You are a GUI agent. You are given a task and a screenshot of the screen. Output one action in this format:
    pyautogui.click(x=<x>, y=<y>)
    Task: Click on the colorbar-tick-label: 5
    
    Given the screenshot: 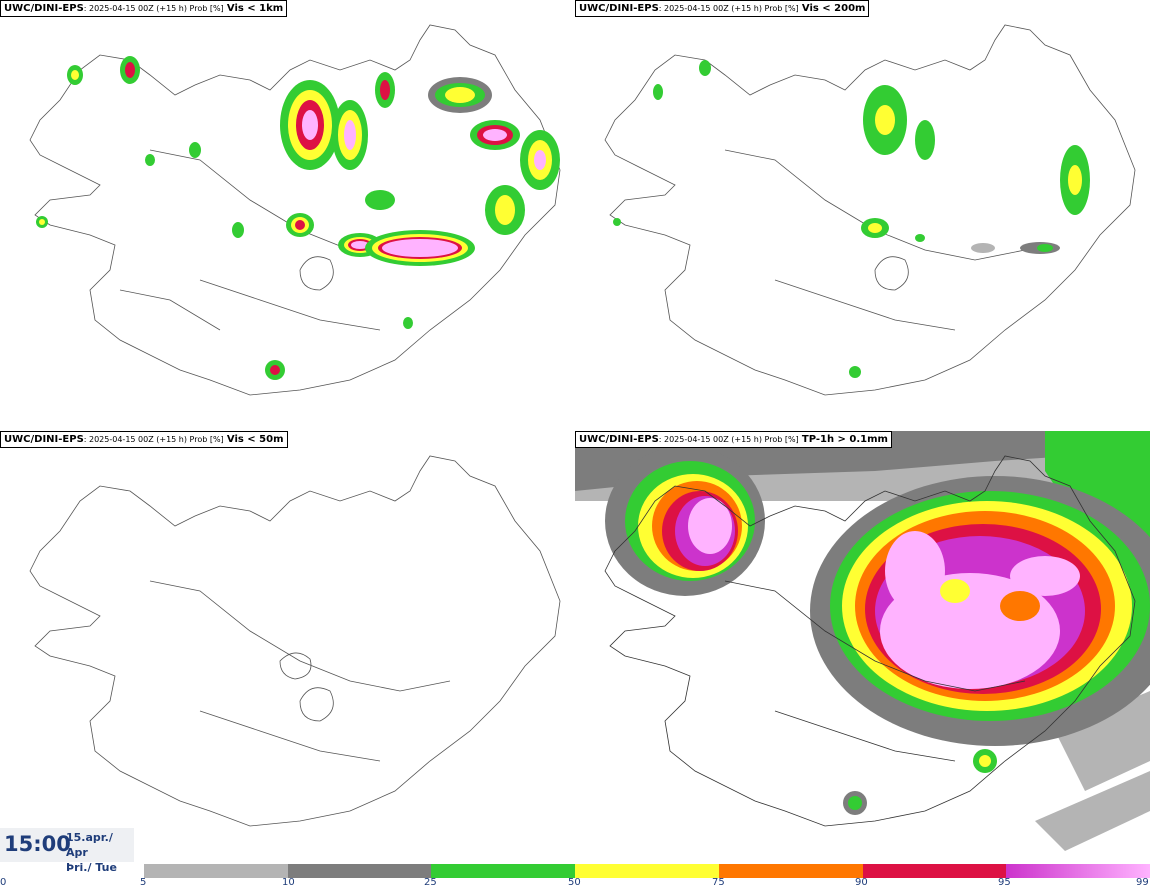 What is the action you would take?
    pyautogui.click(x=143, y=882)
    